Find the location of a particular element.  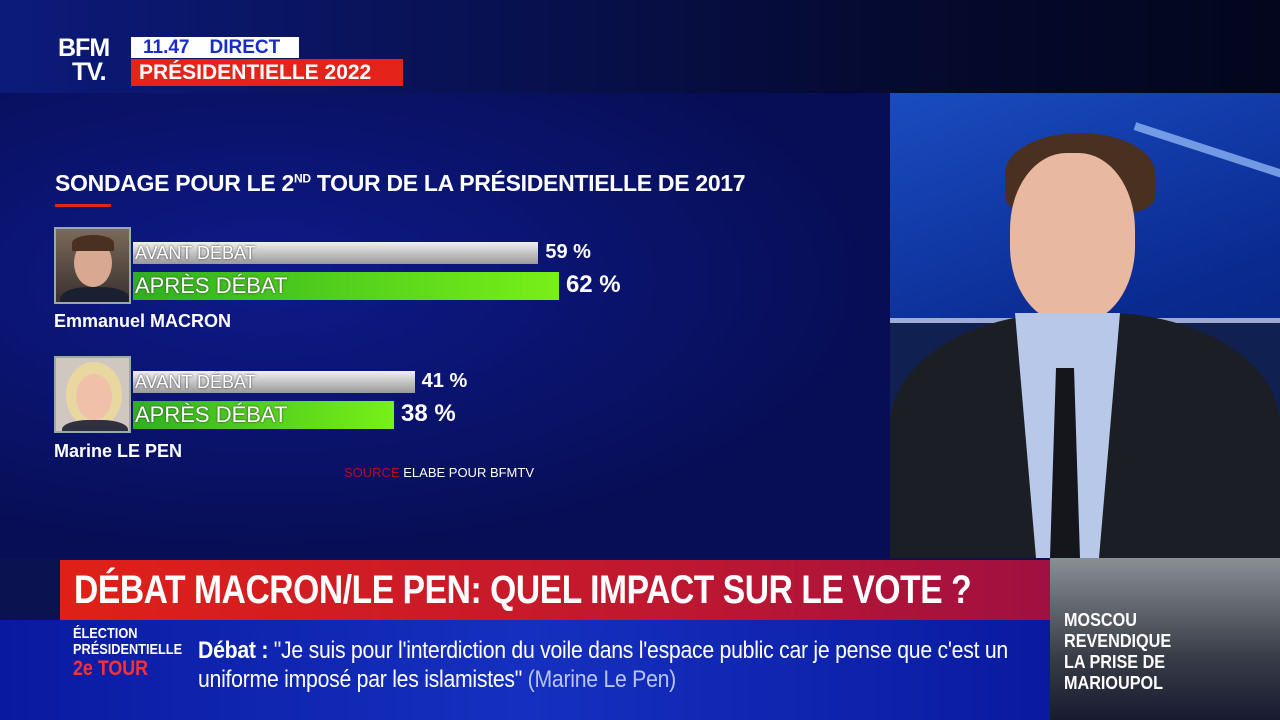

news-inset: MOSCOU REVENDIQUE LA PRISE DE MARIOUPOL is located at coordinates (1165, 639).